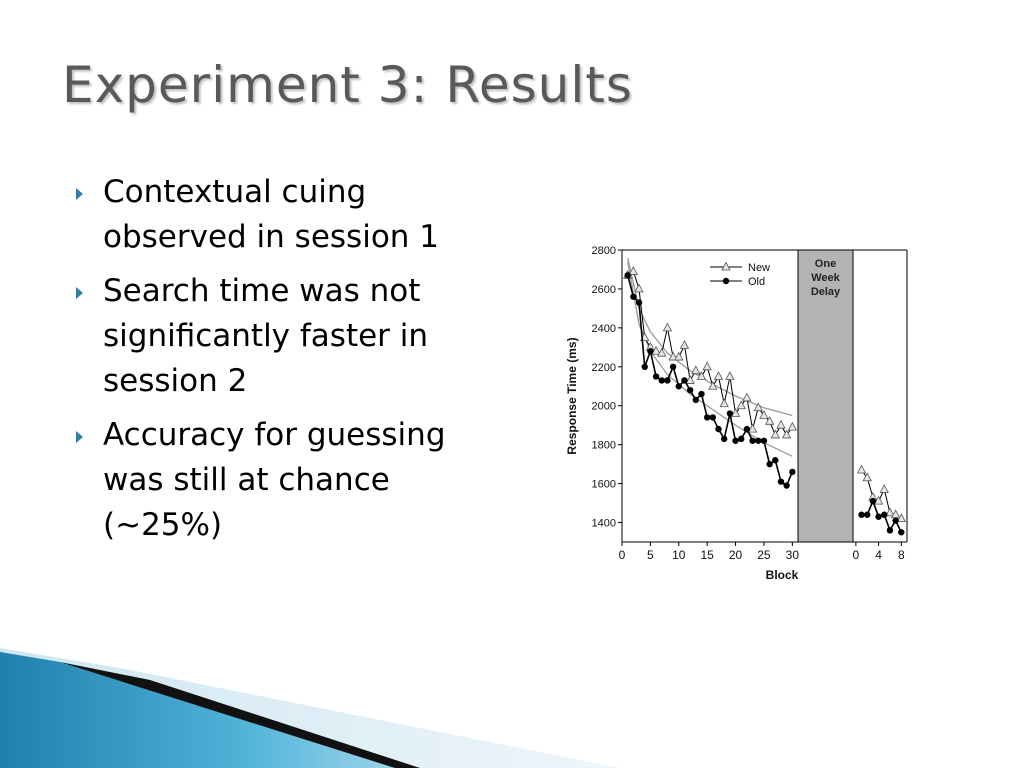 The image size is (1024, 768). Describe the element at coordinates (825, 264) in the screenshot. I see `delay-label: One` at that location.